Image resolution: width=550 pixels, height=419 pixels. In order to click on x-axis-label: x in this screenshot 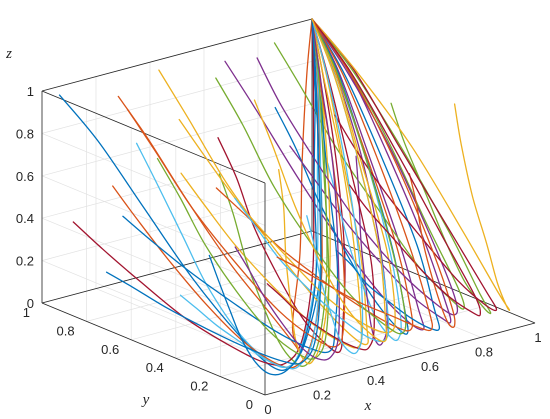, I will do `click(368, 406)`.